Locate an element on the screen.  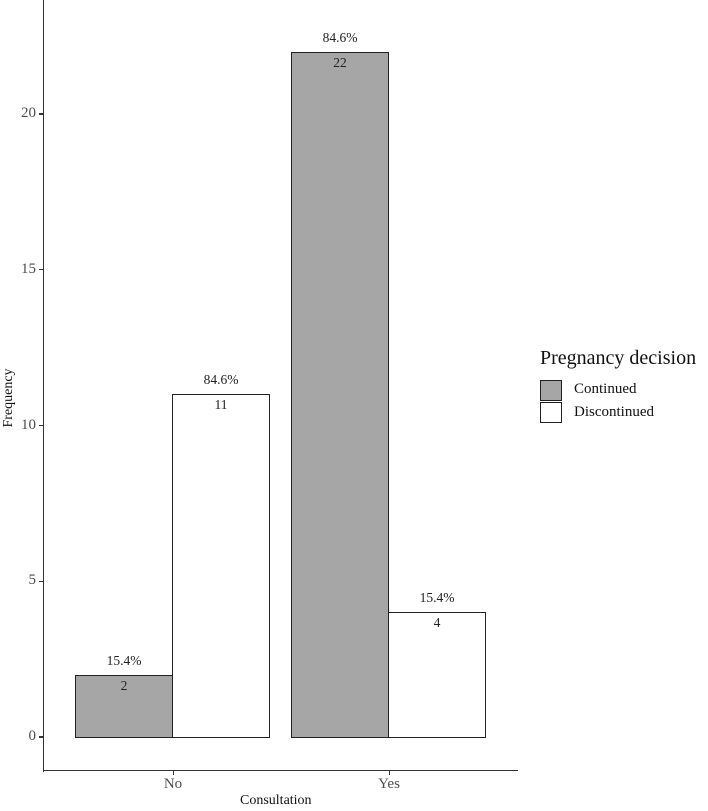
bar-no-continued is located at coordinates (124, 706).